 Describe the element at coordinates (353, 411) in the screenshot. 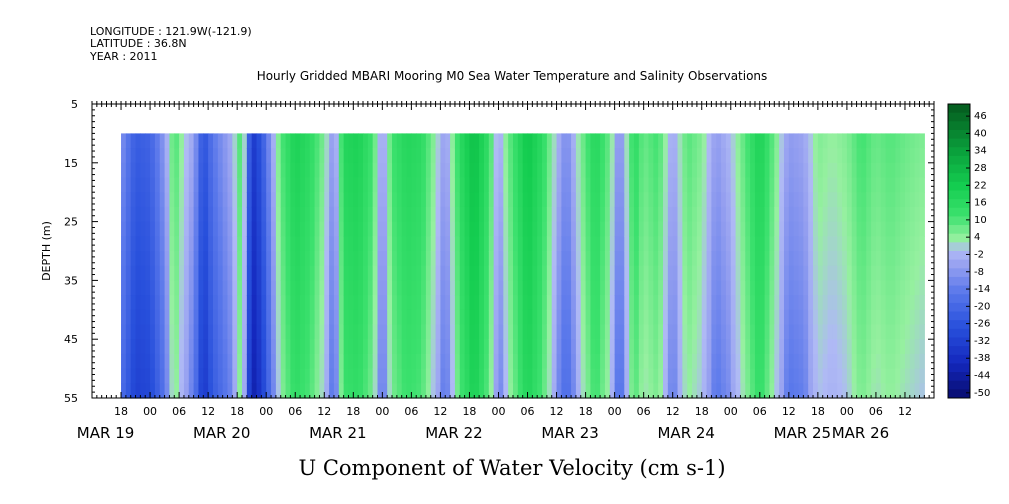

I see `x-hour-tick-label: 18` at that location.